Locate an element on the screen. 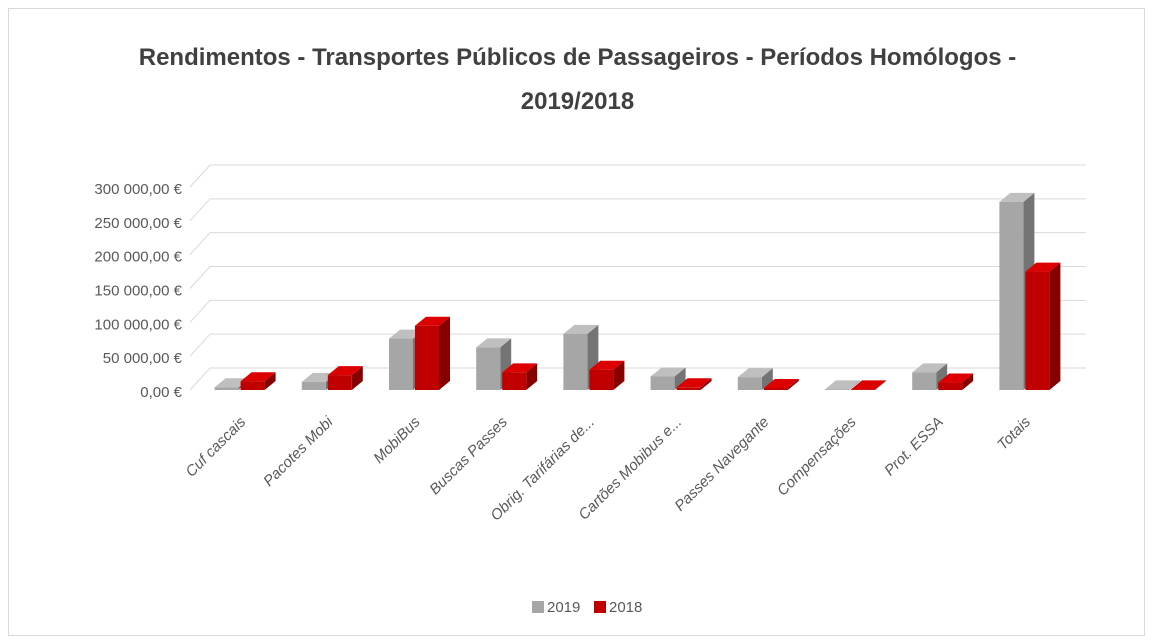 The image size is (1155, 644). y-tick-label: 200 000,00 € is located at coordinates (138, 257).